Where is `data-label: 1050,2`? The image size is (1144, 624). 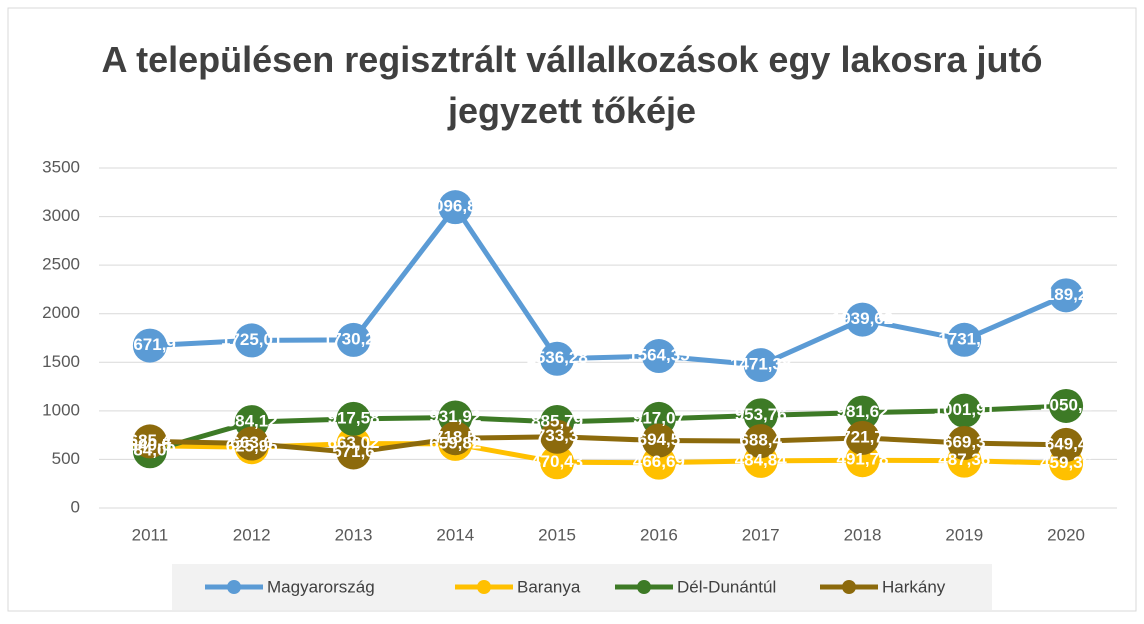
data-label: 1050,2 is located at coordinates (1066, 404).